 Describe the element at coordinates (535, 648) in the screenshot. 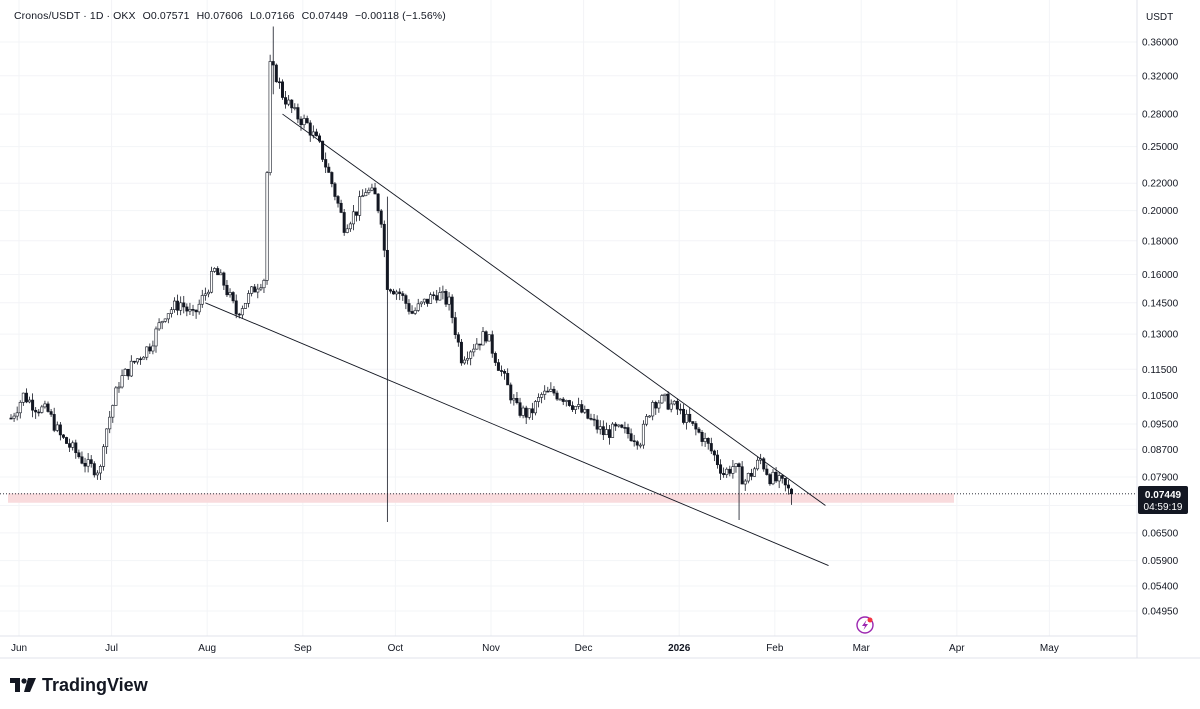

I see `time-axis: Jun Jul Aug Sep Oct Nov Dec 2026 Feb Mar Apr May` at that location.